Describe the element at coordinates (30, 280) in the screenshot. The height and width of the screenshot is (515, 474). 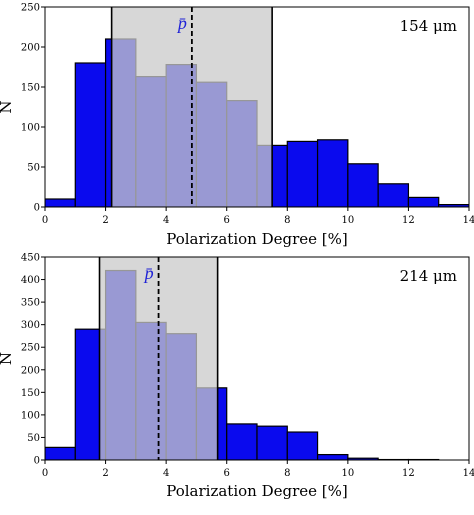
I see `y-tick-label: 400` at that location.